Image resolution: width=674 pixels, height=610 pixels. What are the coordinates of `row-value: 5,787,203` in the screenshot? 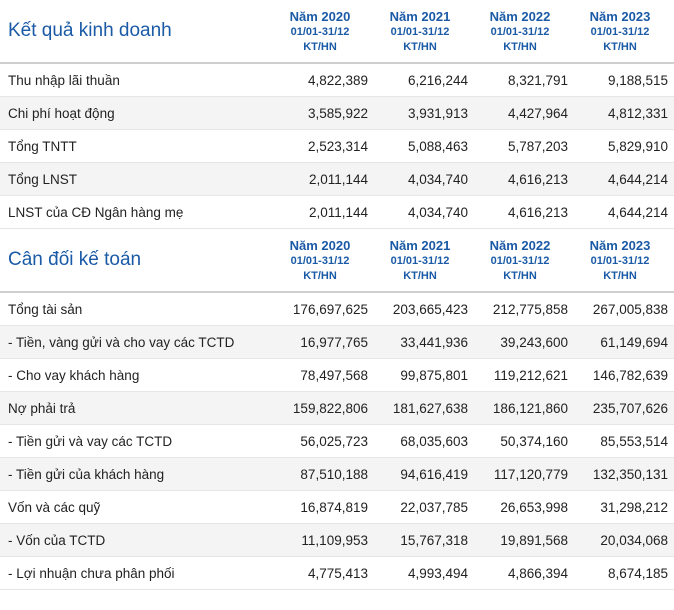 It's located at (537, 146).